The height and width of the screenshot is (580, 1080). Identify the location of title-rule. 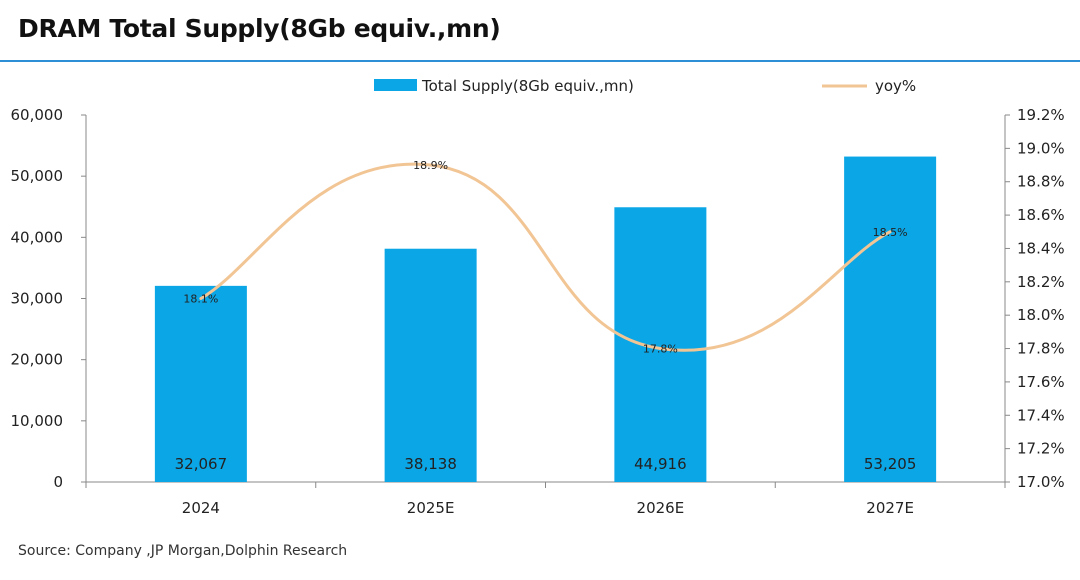
(540, 61).